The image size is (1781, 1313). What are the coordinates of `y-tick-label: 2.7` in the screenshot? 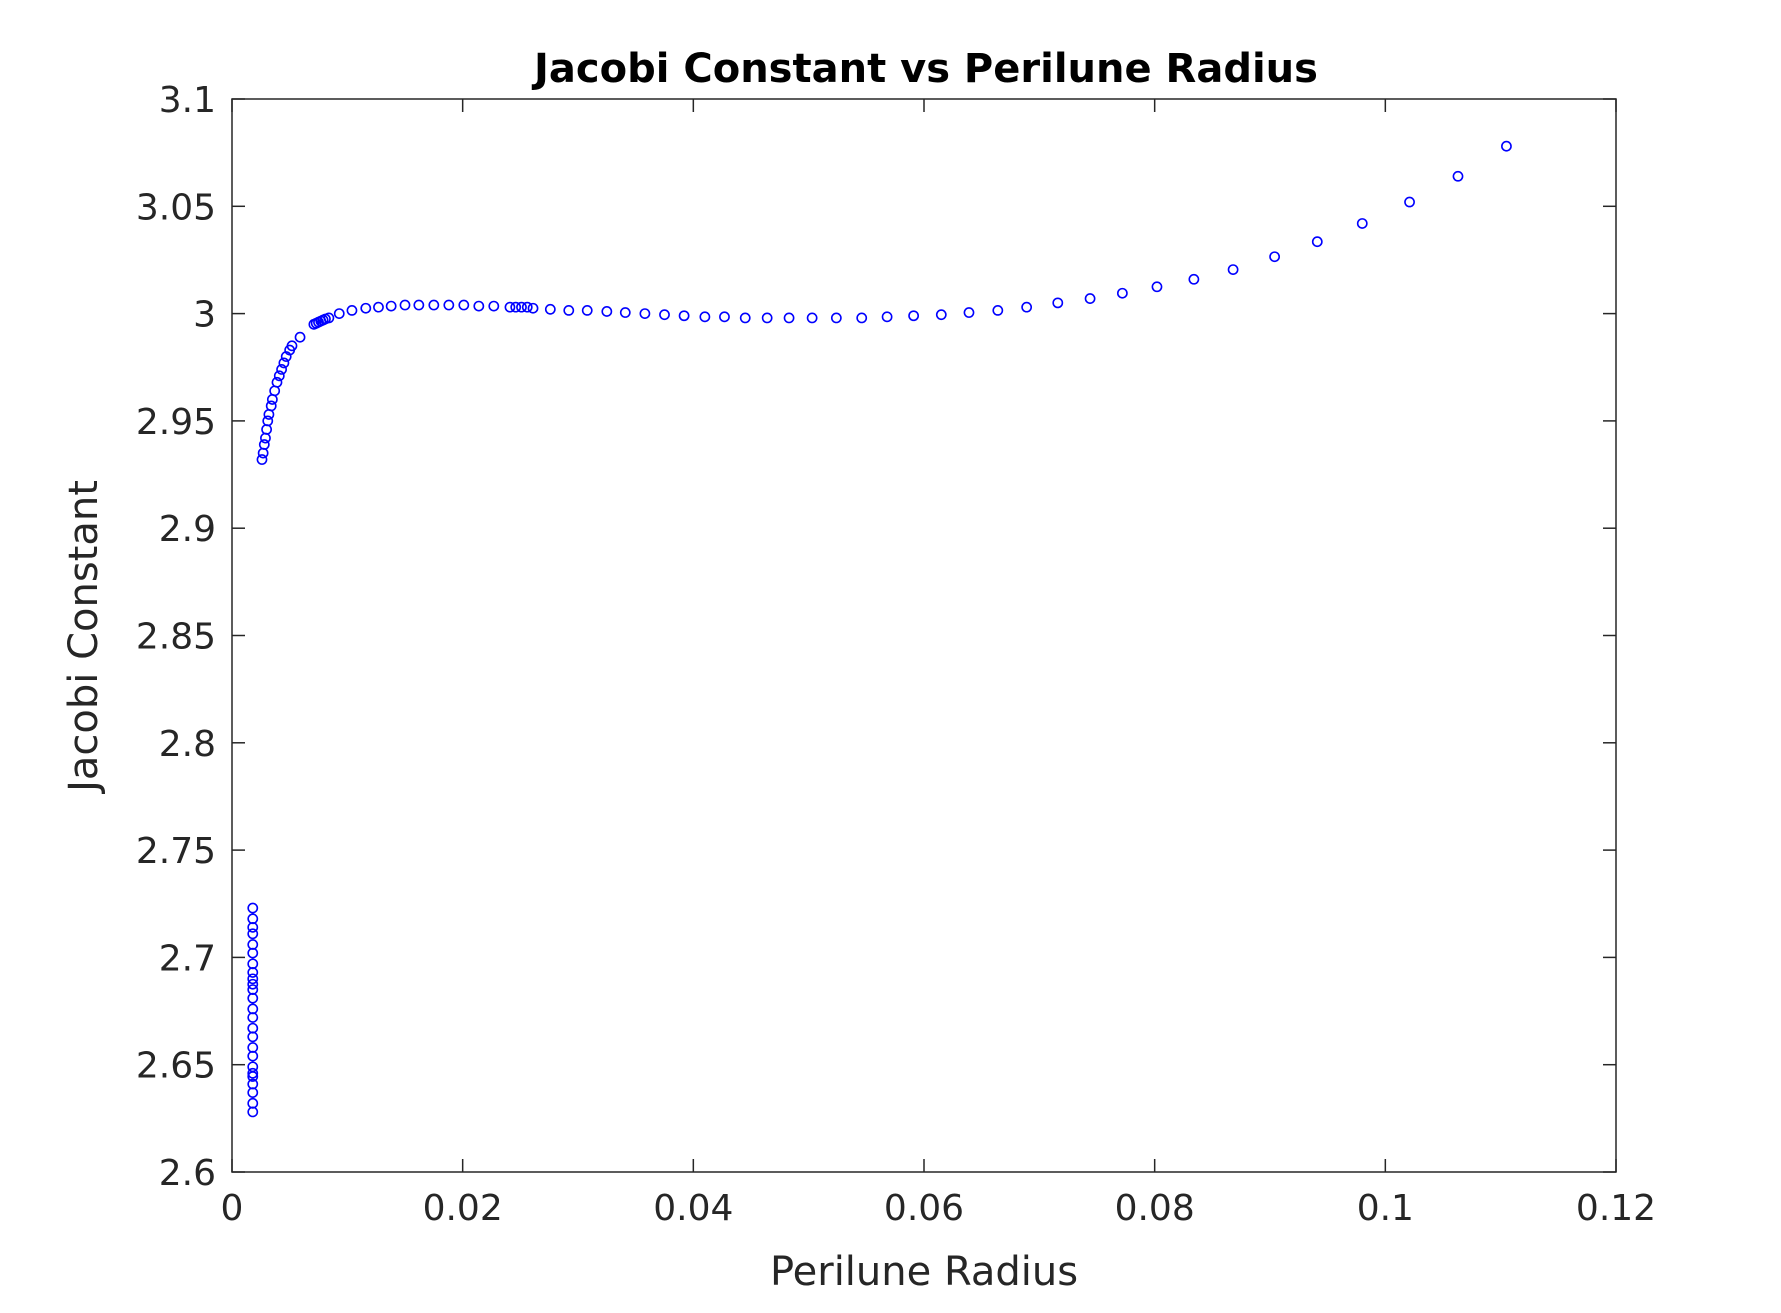 It's located at (187, 958).